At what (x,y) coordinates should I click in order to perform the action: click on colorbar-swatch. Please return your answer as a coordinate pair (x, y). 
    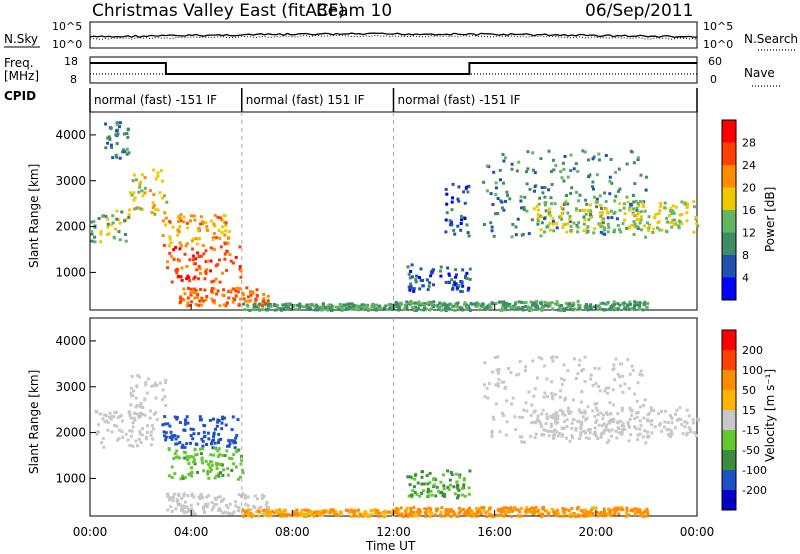
    Looking at the image, I should click on (729, 221).